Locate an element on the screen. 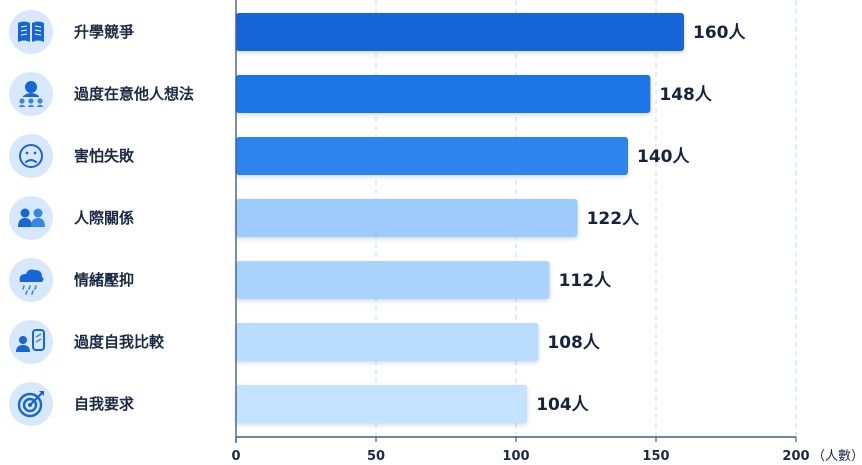 The height and width of the screenshot is (465, 862). x-tick-label-200: 200 is located at coordinates (795, 456).